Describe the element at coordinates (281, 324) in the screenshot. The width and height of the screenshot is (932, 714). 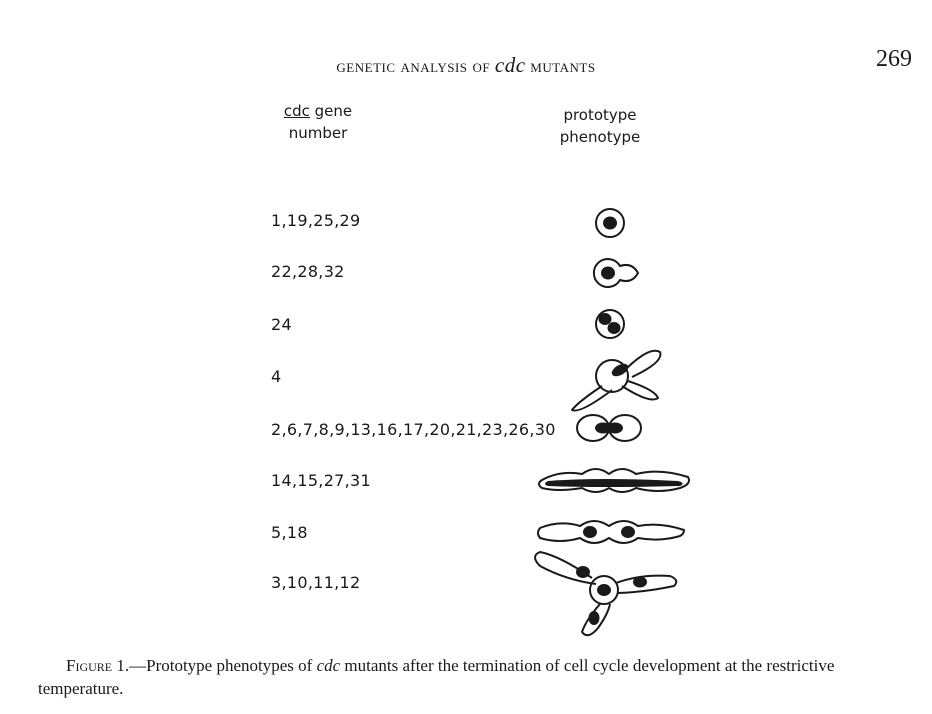
I see `gene-label-row3: 24` at that location.